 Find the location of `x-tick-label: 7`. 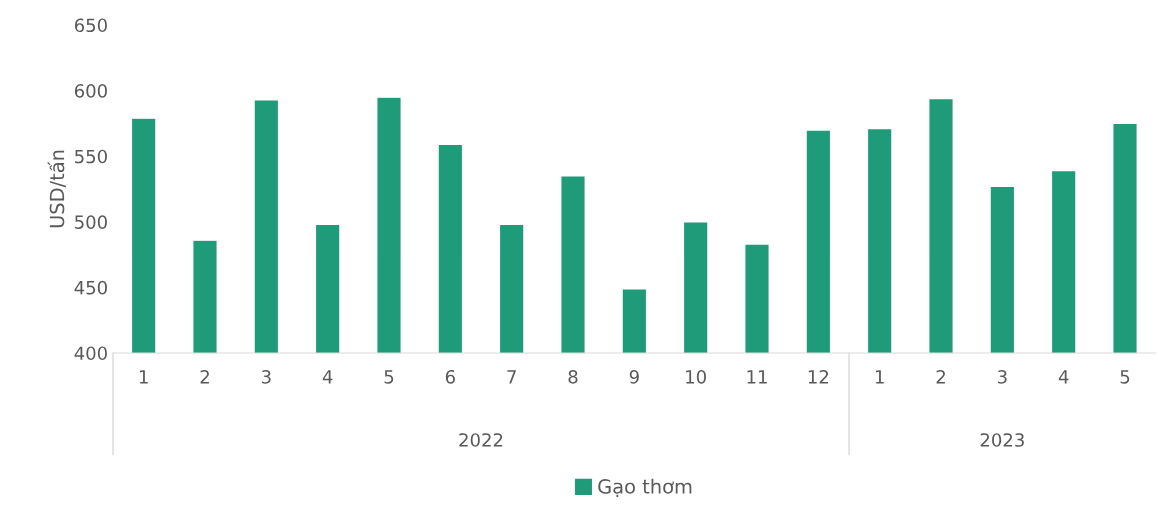

x-tick-label: 7 is located at coordinates (511, 377).